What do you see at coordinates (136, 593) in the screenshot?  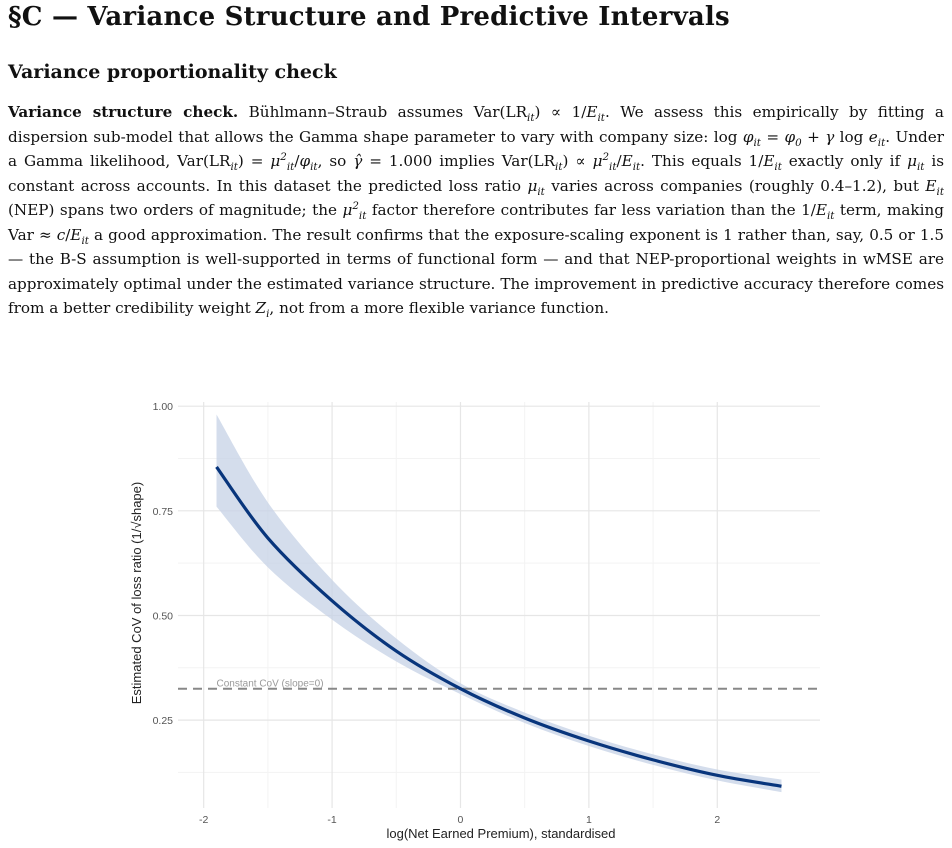 I see `y-axis-label: Estimated CoV of loss ratio (1/√shape)` at bounding box center [136, 593].